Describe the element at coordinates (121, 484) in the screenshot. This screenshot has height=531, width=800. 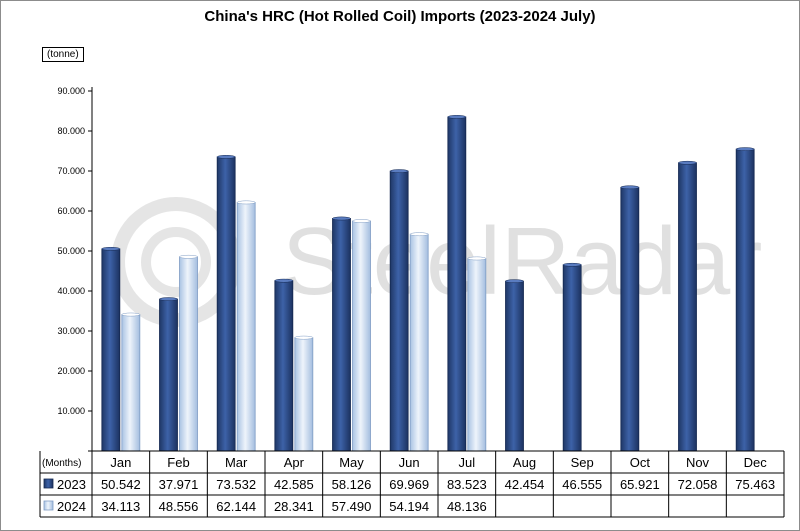
I see `table-value-2023: 50.542` at that location.